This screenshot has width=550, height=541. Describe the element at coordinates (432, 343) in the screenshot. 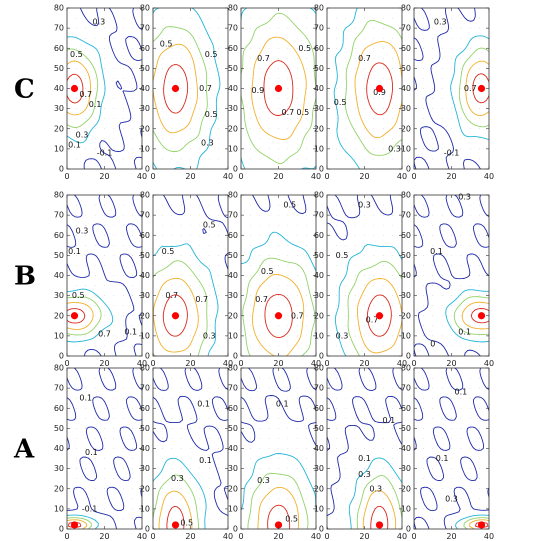

I see `contour-label: 0` at that location.